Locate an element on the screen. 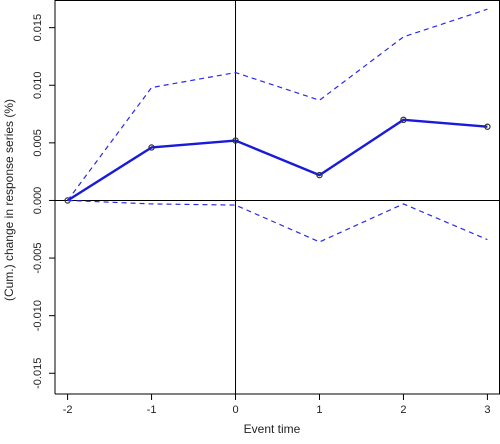 The width and height of the screenshot is (500, 444). y-tick-label: -0.015 is located at coordinates (38, 373).